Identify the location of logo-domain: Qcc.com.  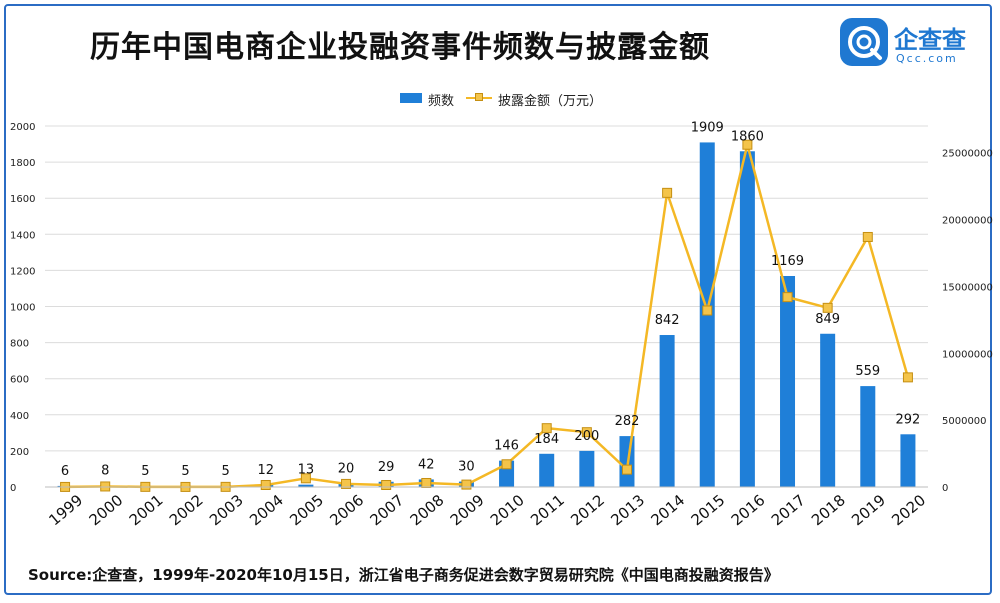
(927, 58).